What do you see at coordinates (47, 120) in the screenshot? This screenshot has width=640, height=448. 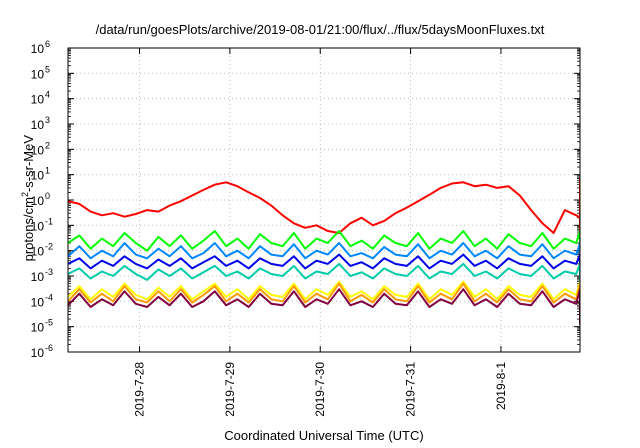 I see `y-tick-label-exponent: 3` at bounding box center [47, 120].